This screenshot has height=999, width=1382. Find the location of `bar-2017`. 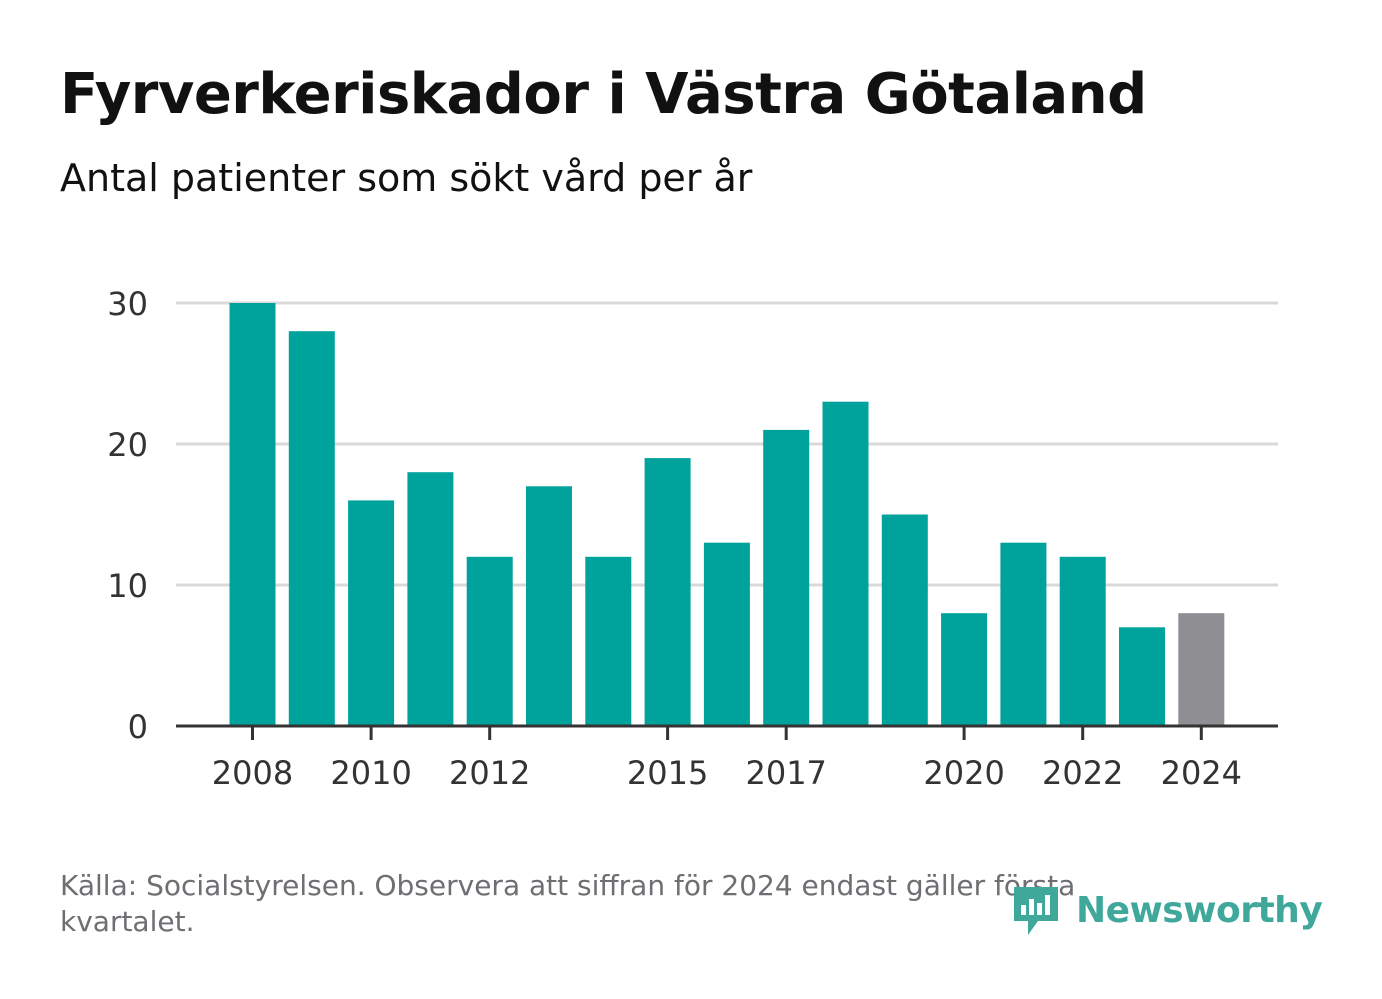

bar-2017 is located at coordinates (786, 577).